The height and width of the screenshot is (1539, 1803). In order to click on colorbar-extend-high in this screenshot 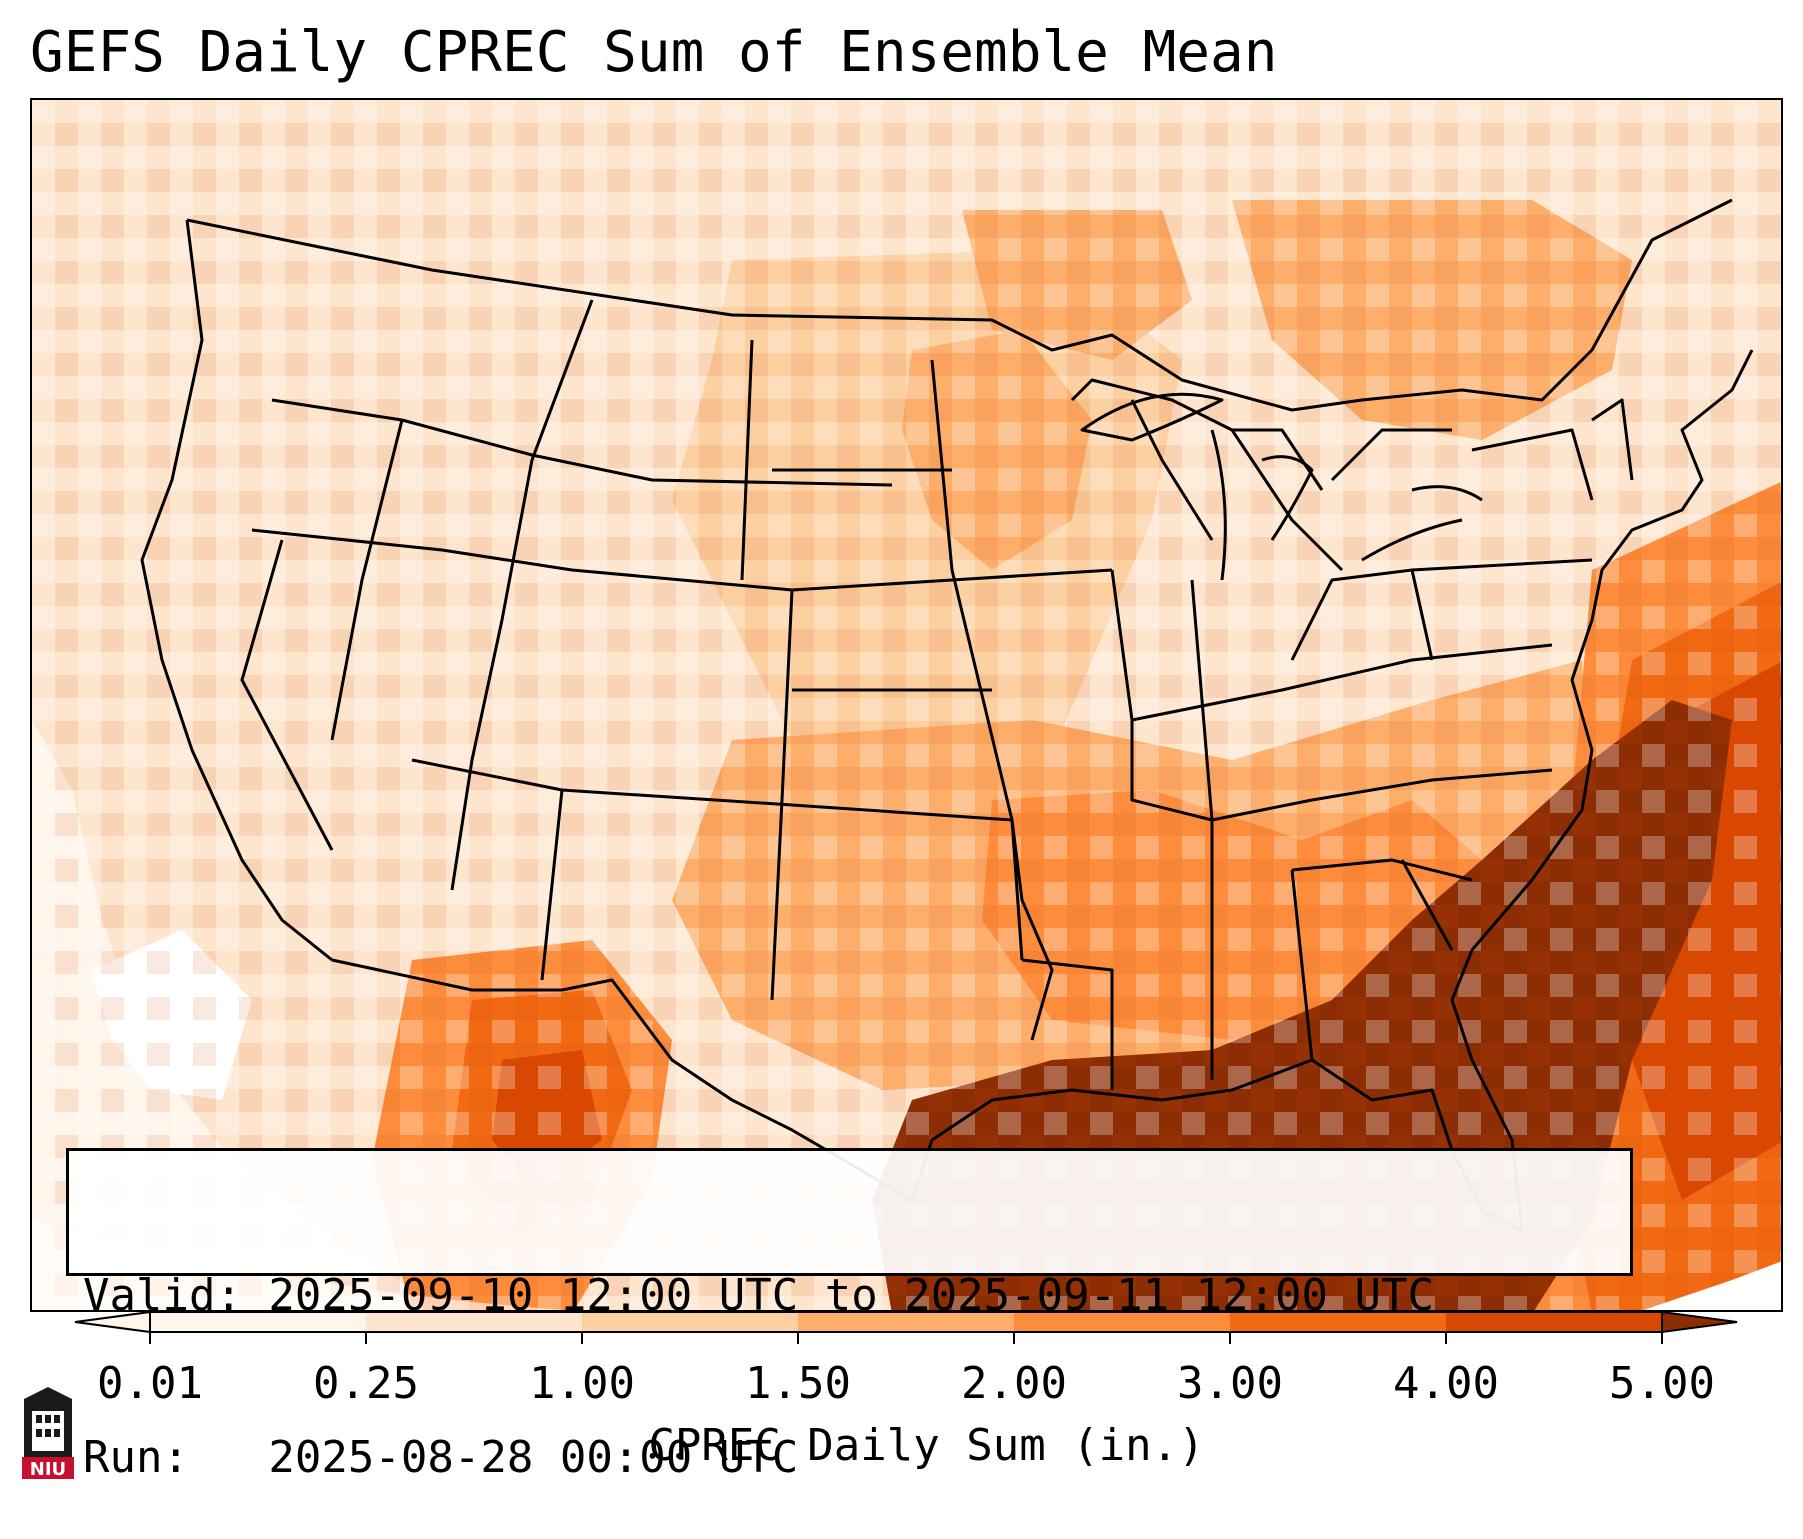, I will do `click(1699, 1322)`.